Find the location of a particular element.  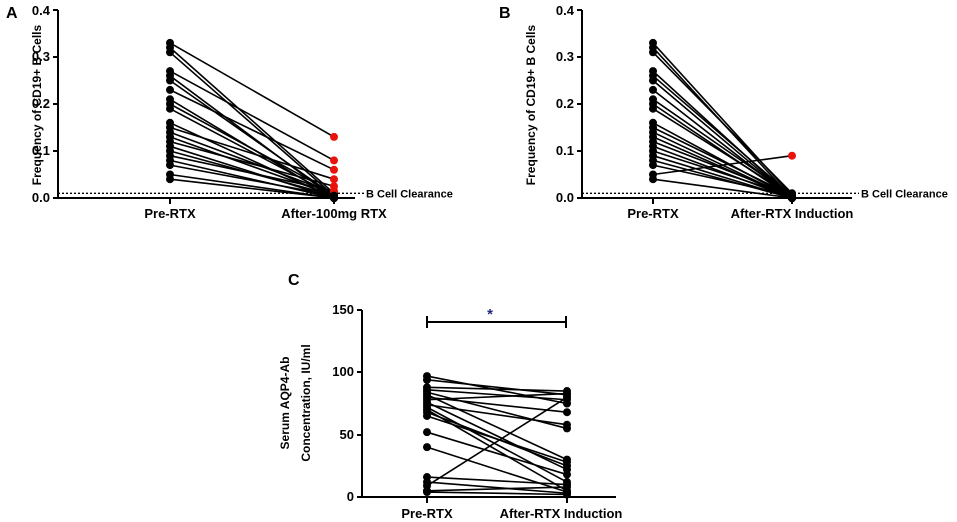

panel-b-clearance-label: B Cell Clearance is located at coordinates (904, 194).